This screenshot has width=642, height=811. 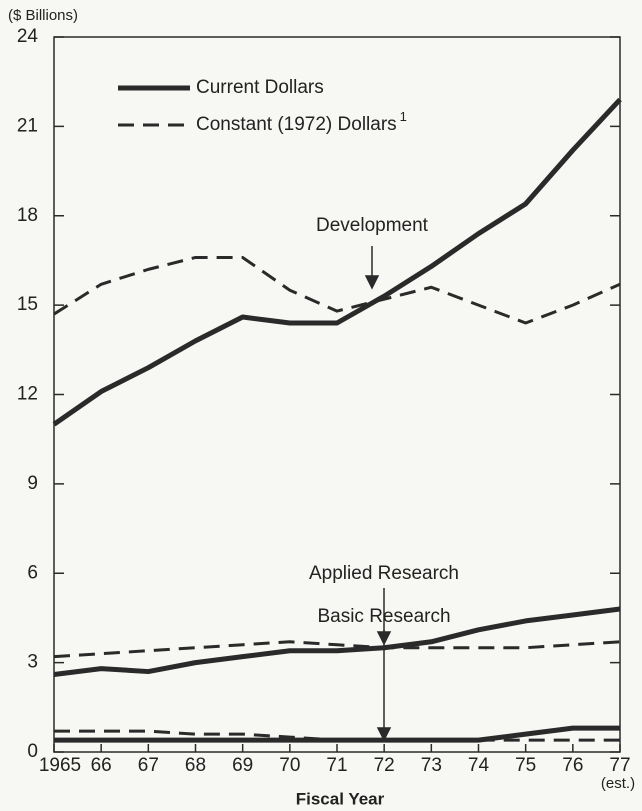 What do you see at coordinates (431, 765) in the screenshot?
I see `x-tick-label: 73` at bounding box center [431, 765].